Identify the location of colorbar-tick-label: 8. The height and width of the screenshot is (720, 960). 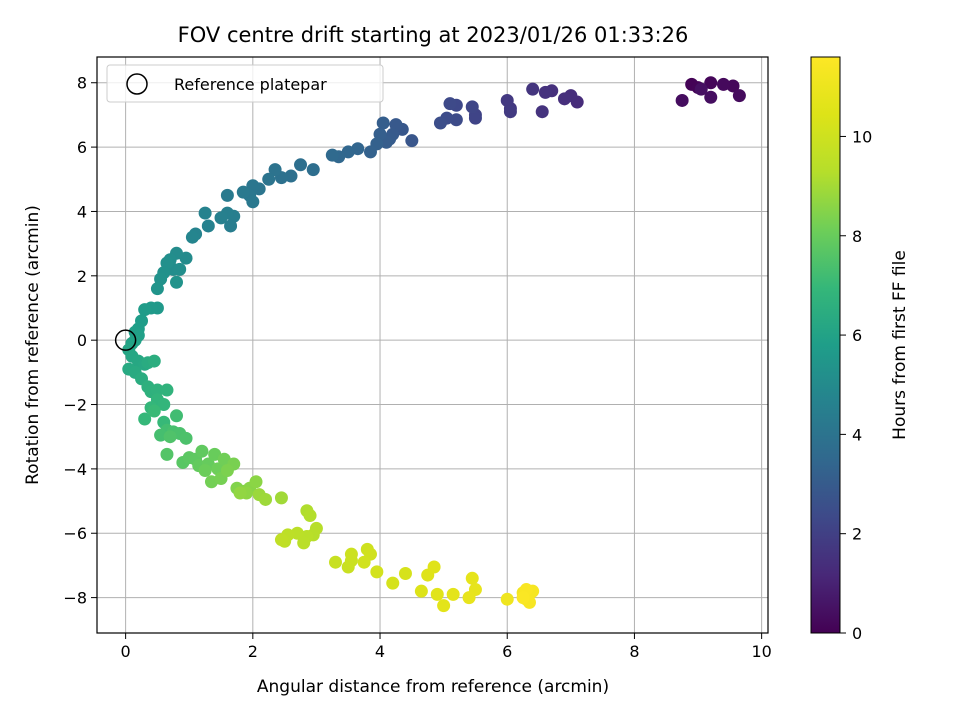
(857, 236).